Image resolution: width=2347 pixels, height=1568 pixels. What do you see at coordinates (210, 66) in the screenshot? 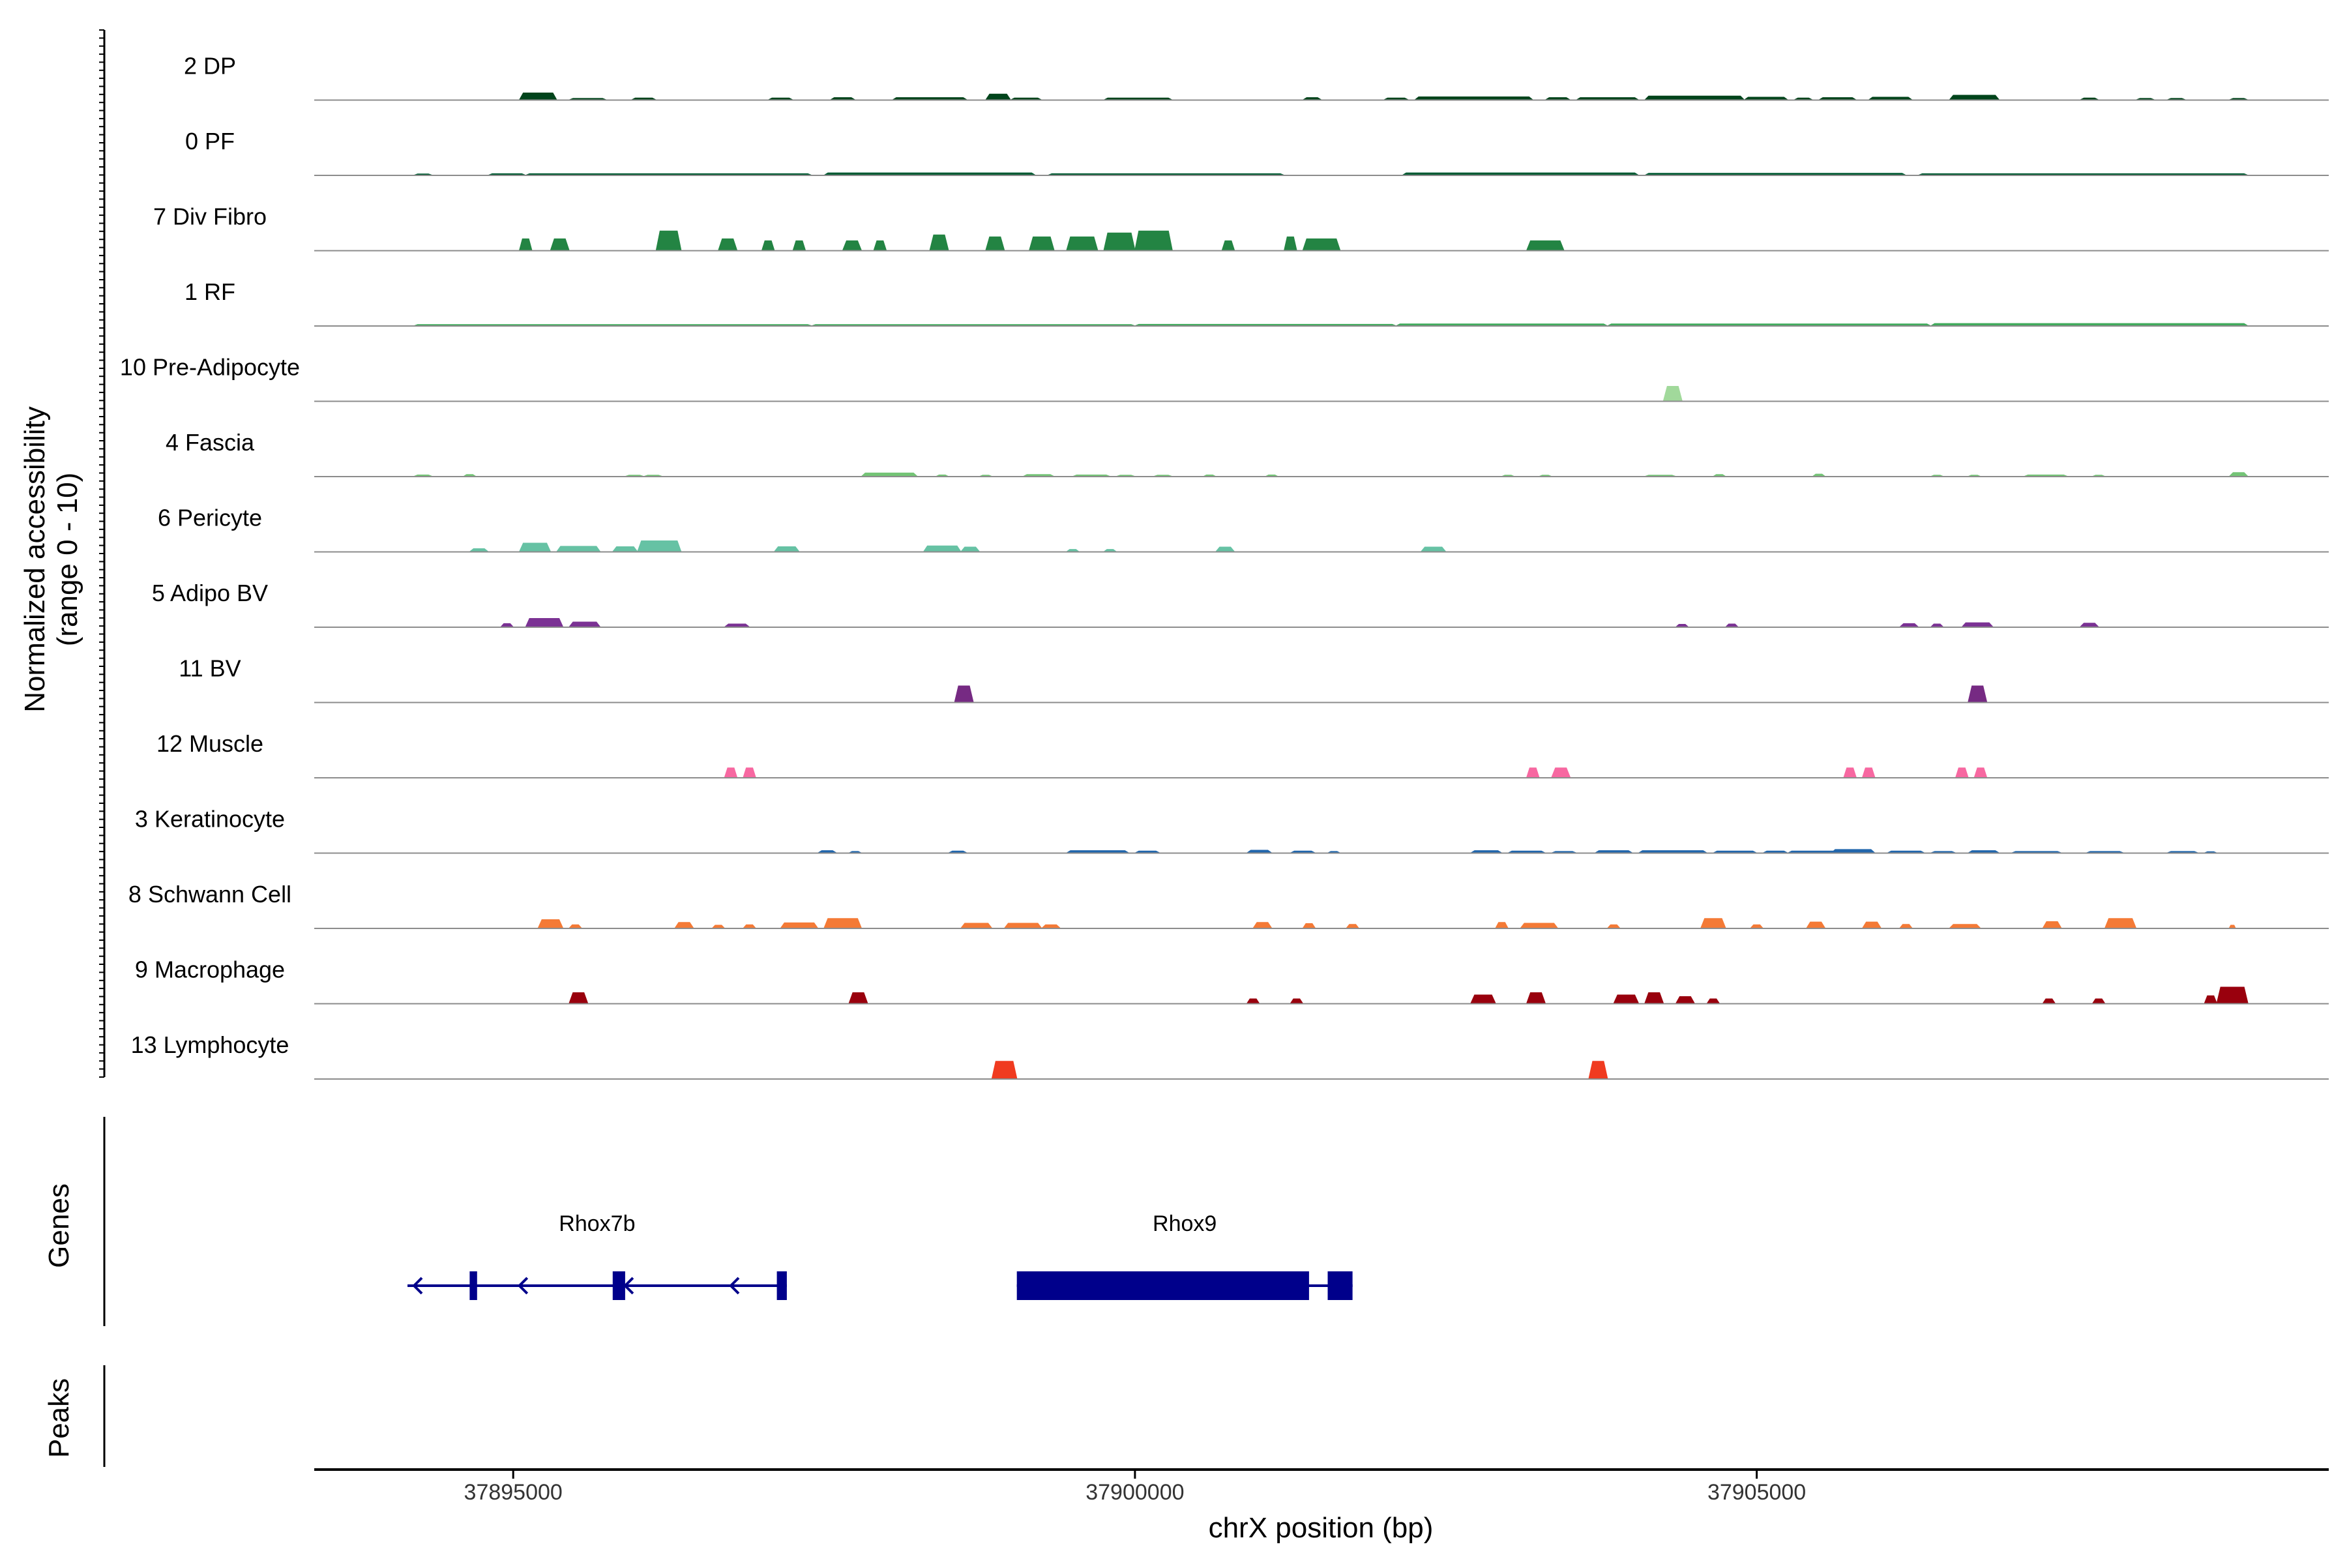
I see `track-label: 2 DP` at bounding box center [210, 66].